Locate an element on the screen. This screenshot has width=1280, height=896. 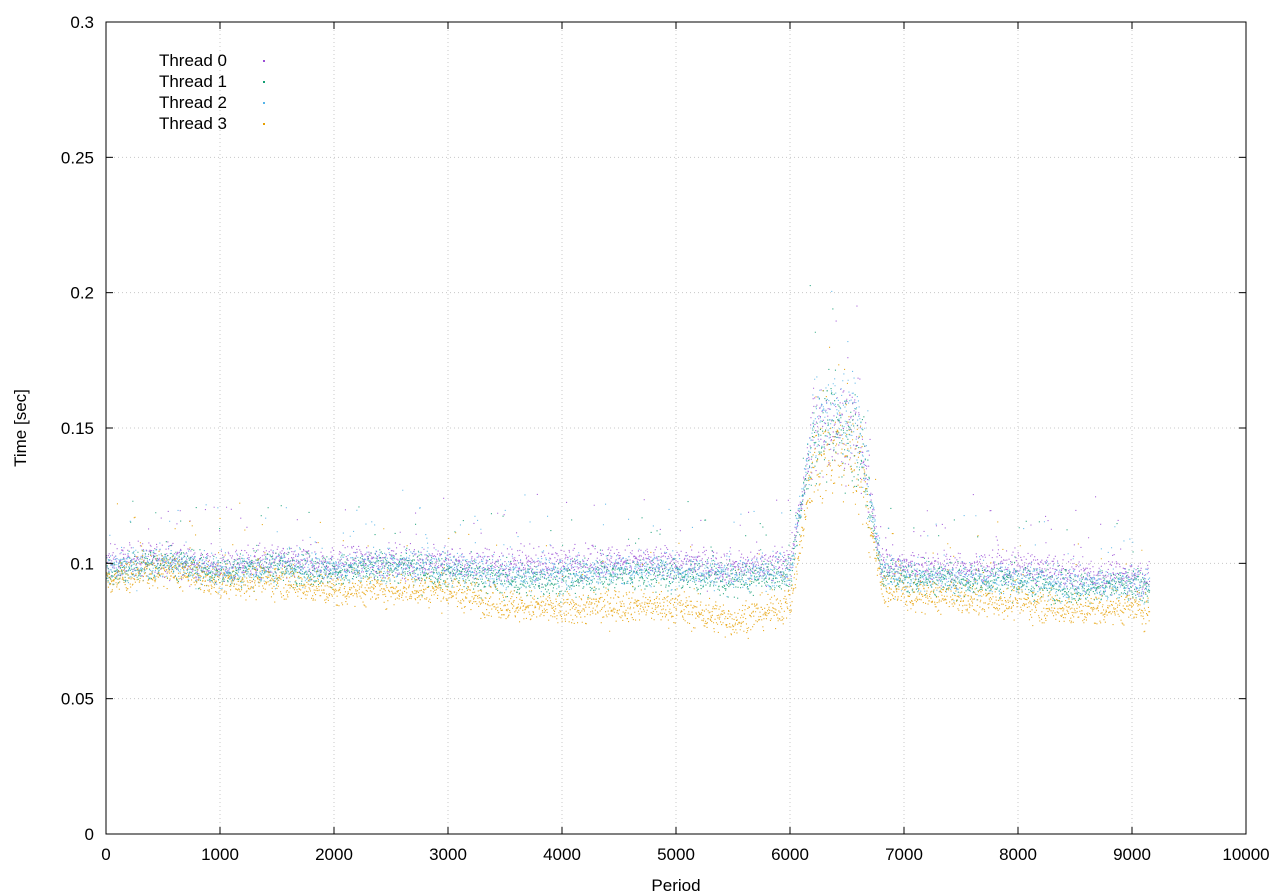
legend-label: Thread 3 is located at coordinates (193, 123).